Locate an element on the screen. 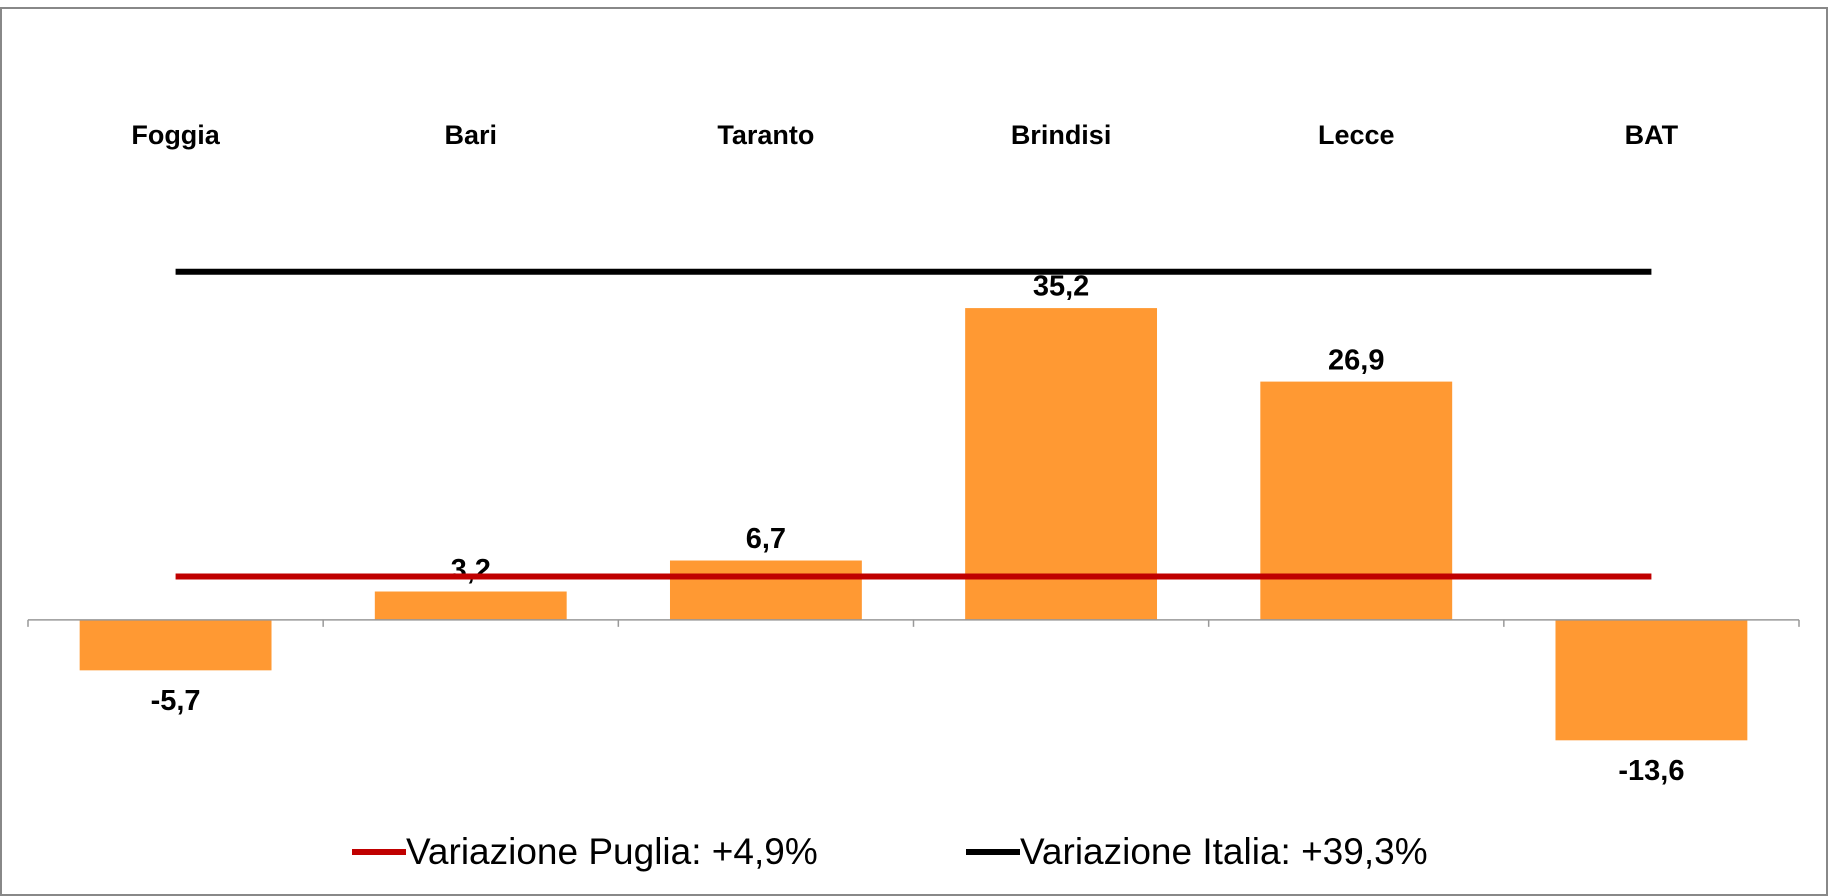 The height and width of the screenshot is (896, 1829). legend-label: Variazione Puglia: +4,9% is located at coordinates (612, 851).